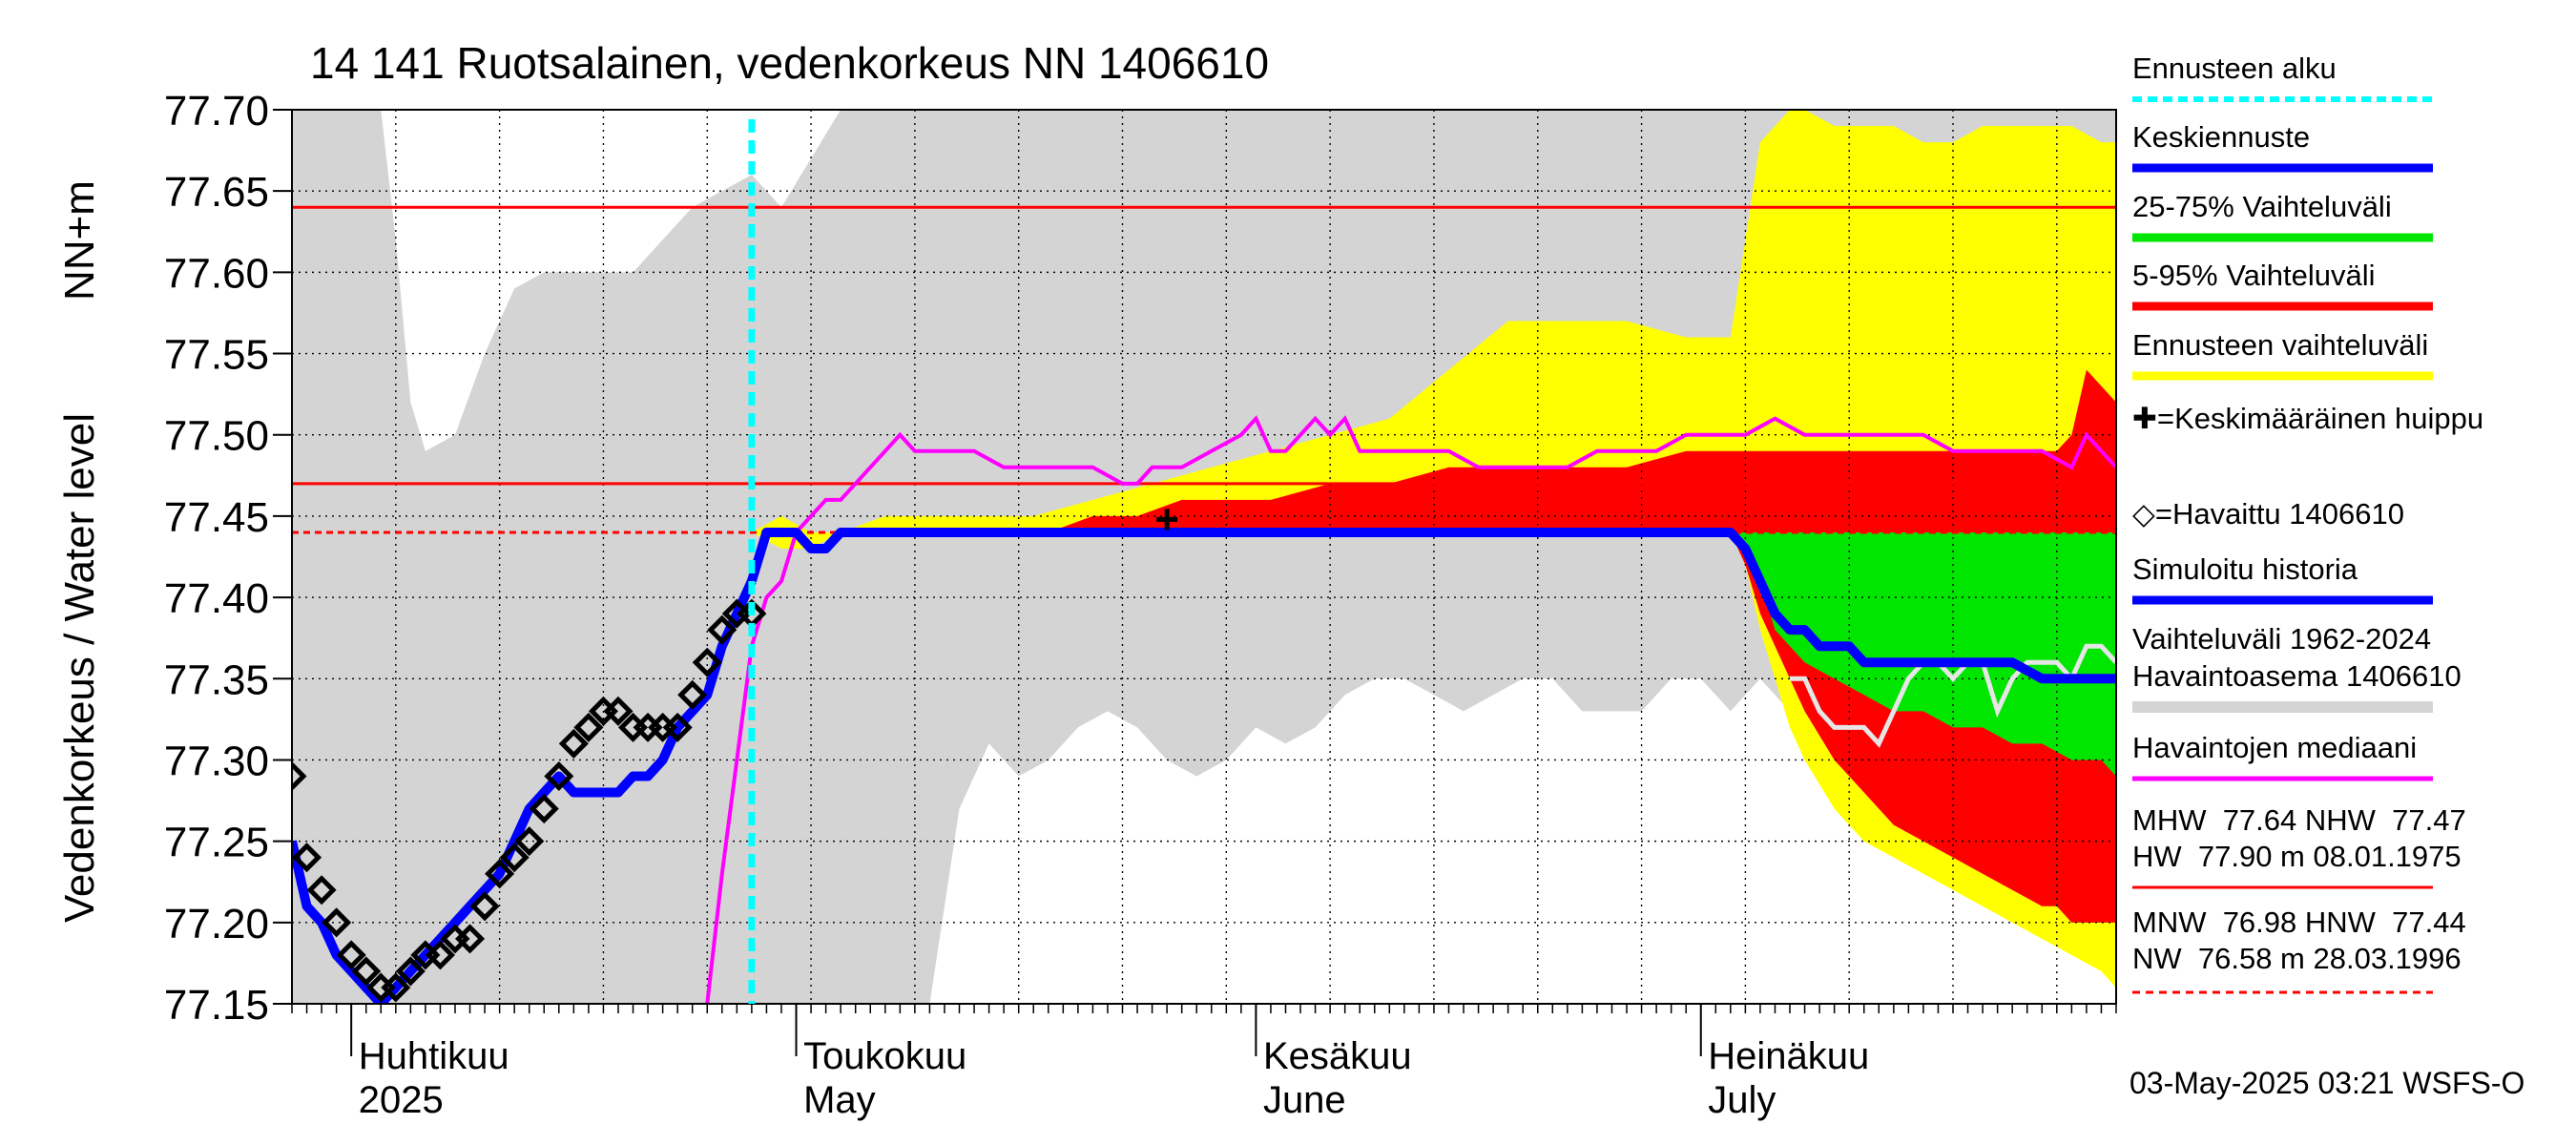 The height and width of the screenshot is (1145, 2576). Describe the element at coordinates (216, 598) in the screenshot. I see `y-tick-label: 77.40` at that location.